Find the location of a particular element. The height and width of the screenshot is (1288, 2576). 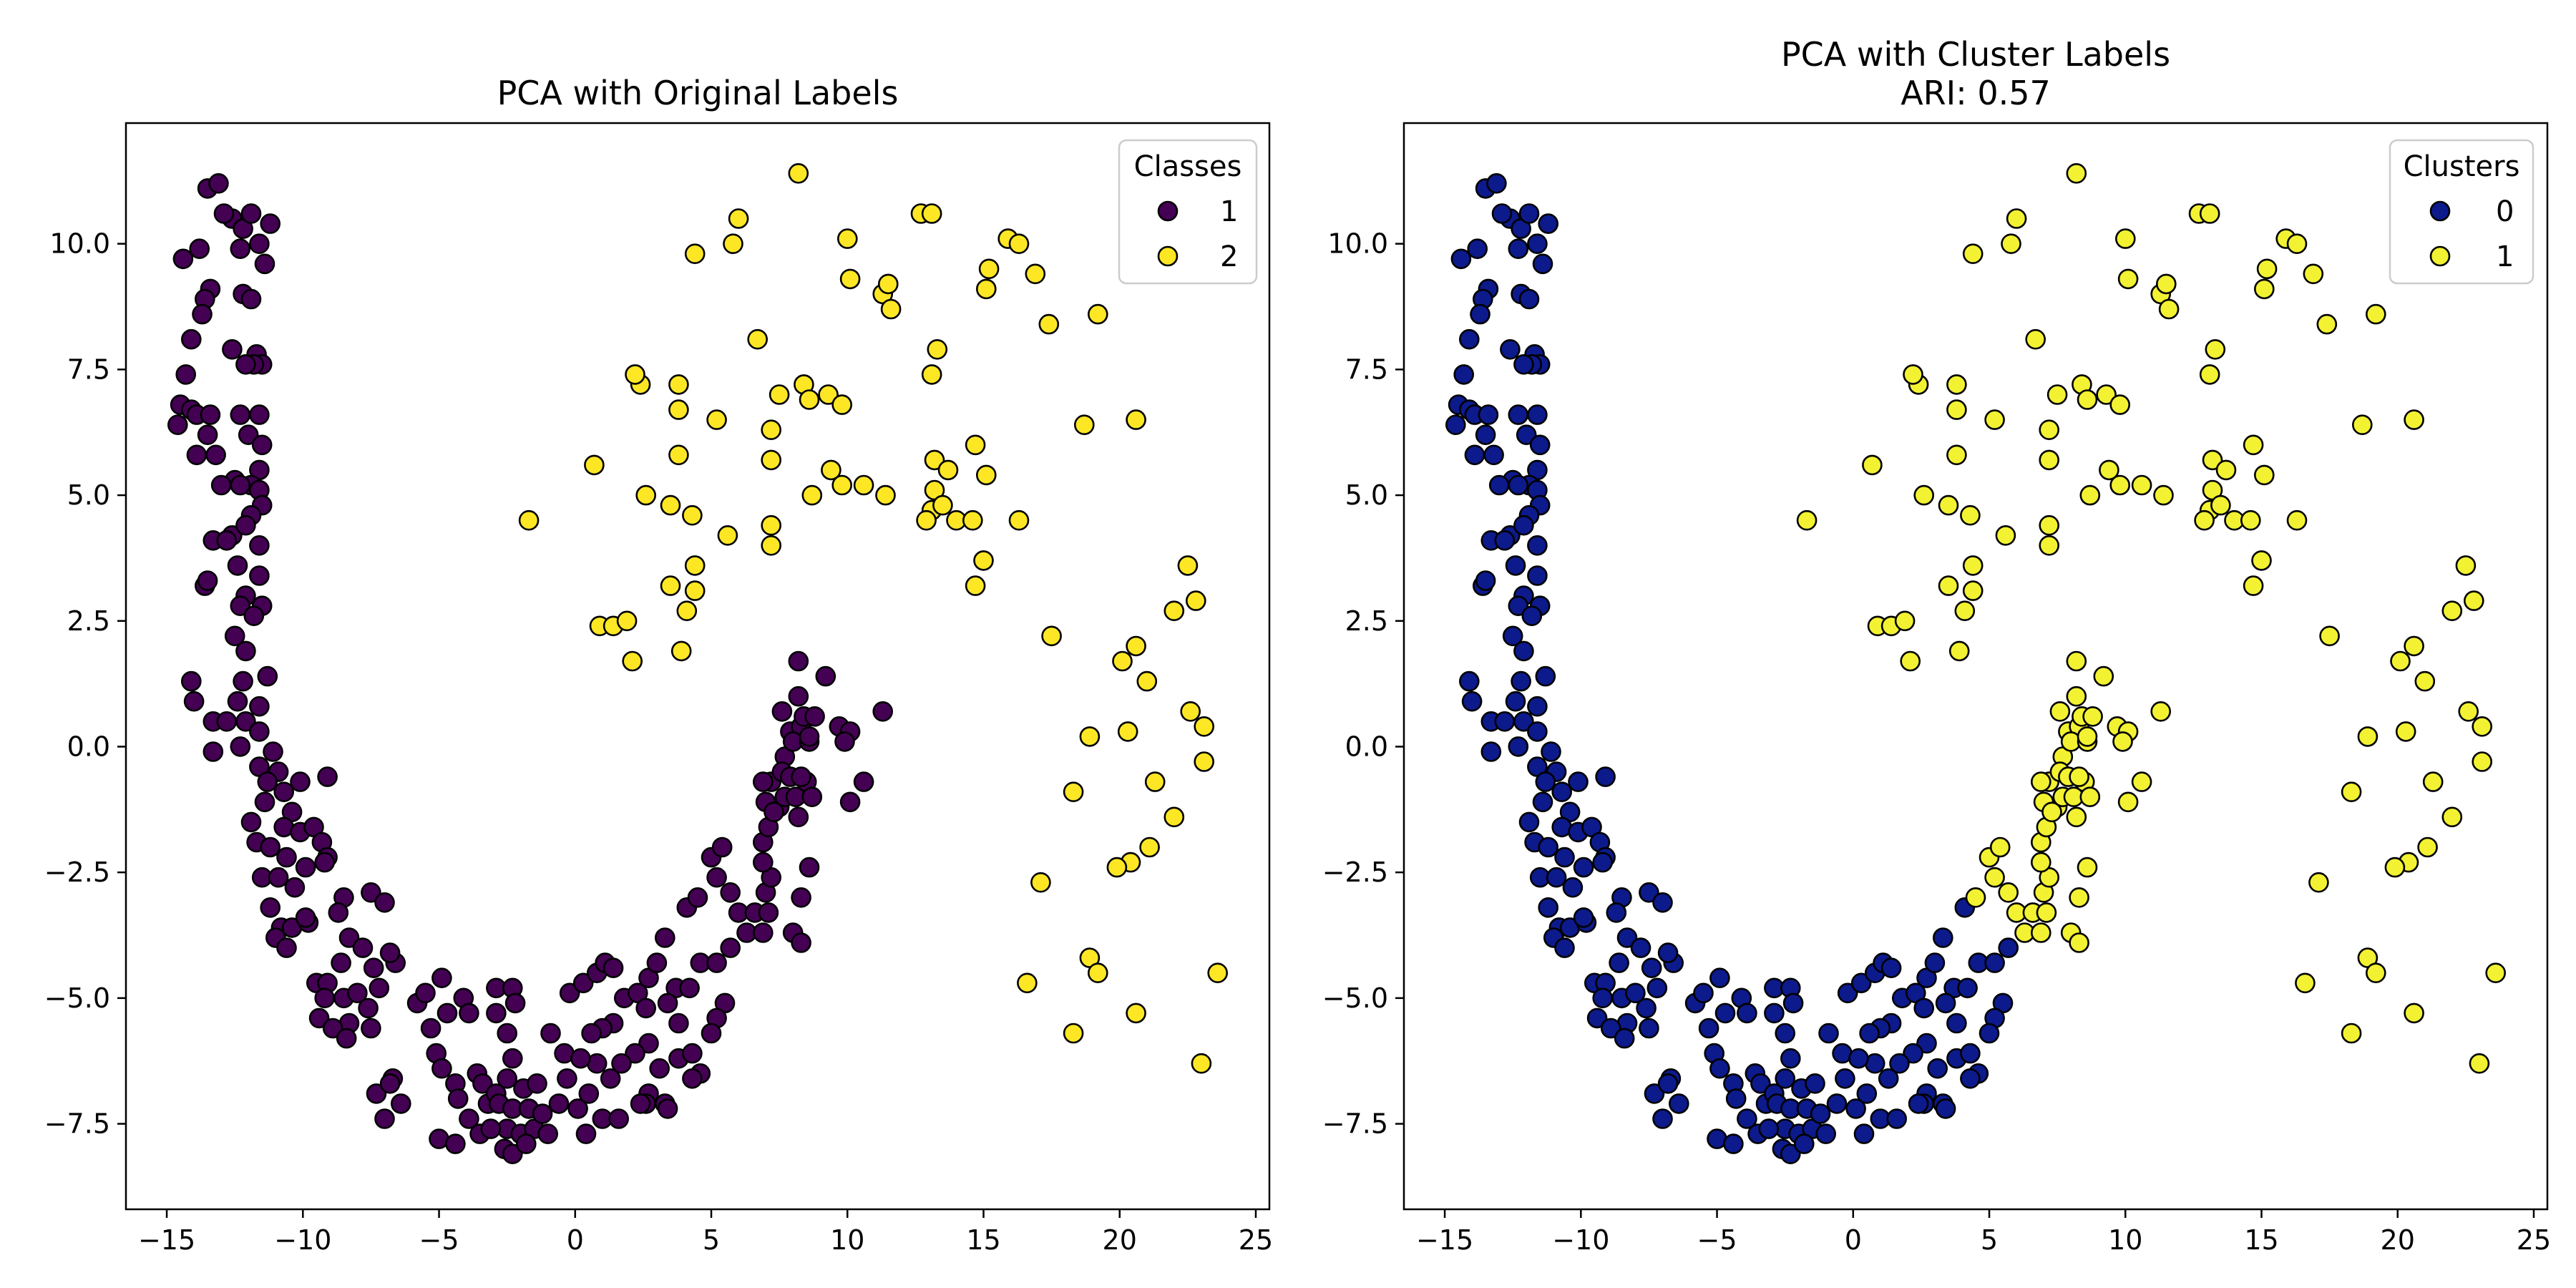

y-tick-label: −2.5 is located at coordinates (1355, 872).